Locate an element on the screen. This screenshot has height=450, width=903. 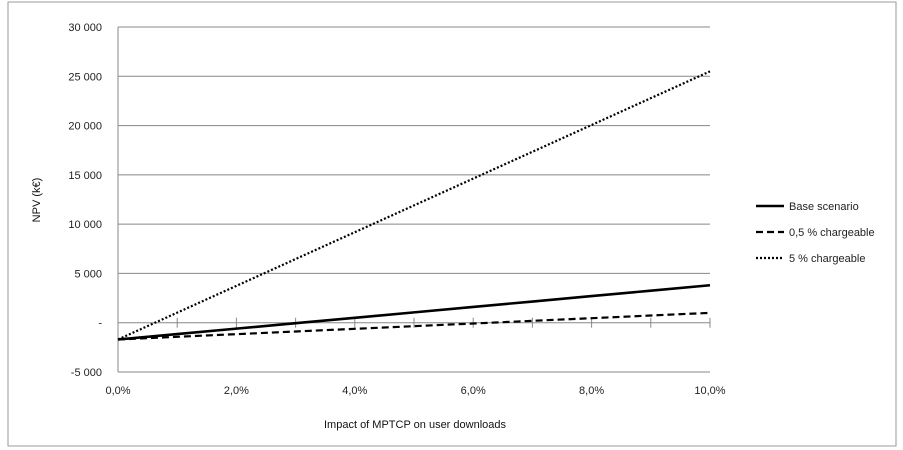
y-tick-label: 10 000 is located at coordinates (85, 225).